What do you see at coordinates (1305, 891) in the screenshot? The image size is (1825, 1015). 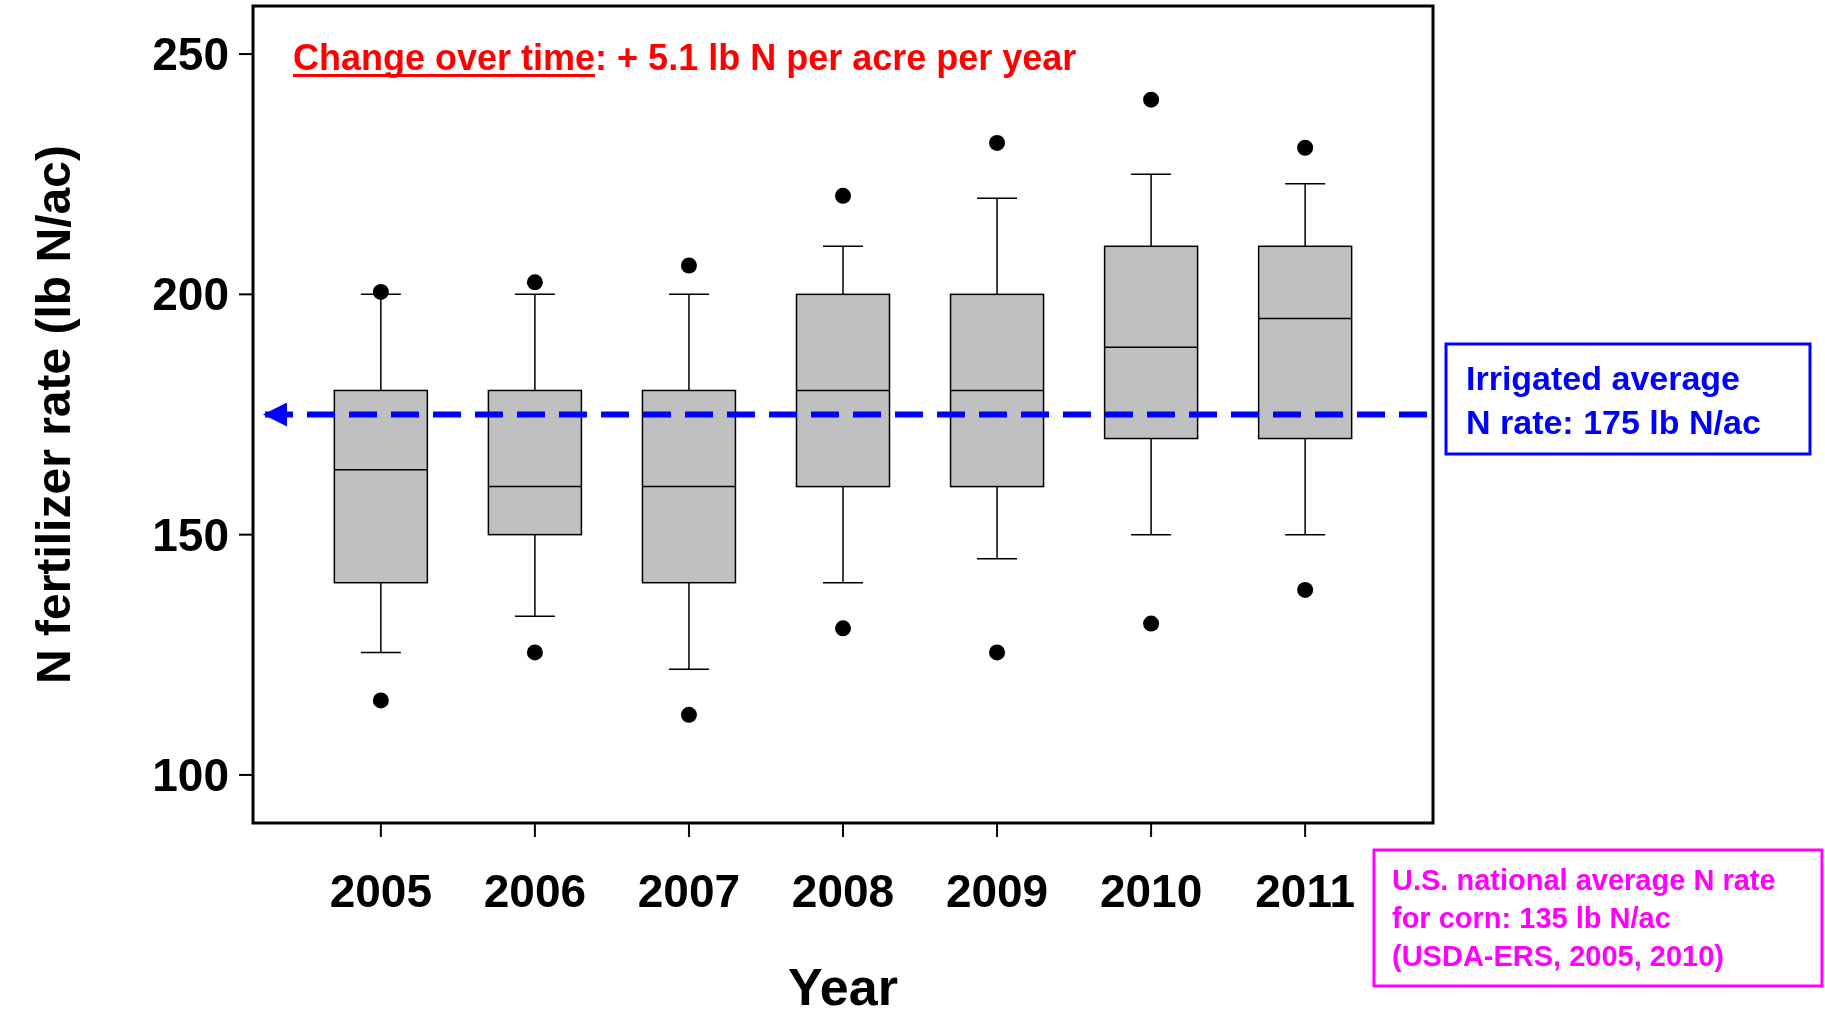 I see `x-tick-label: 2011` at bounding box center [1305, 891].